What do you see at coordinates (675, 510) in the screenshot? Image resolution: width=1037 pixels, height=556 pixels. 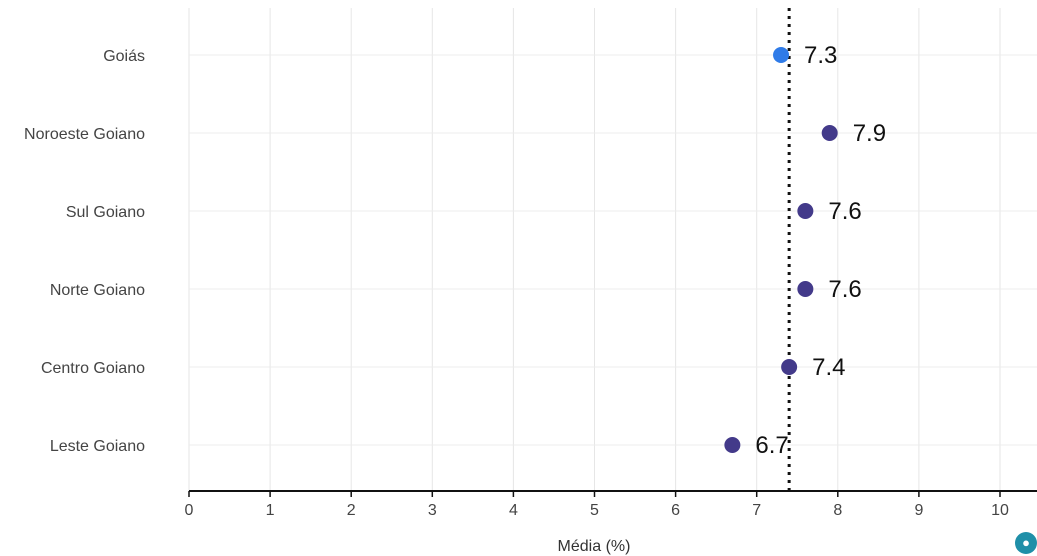 I see `x-tick-label: 6` at bounding box center [675, 510].